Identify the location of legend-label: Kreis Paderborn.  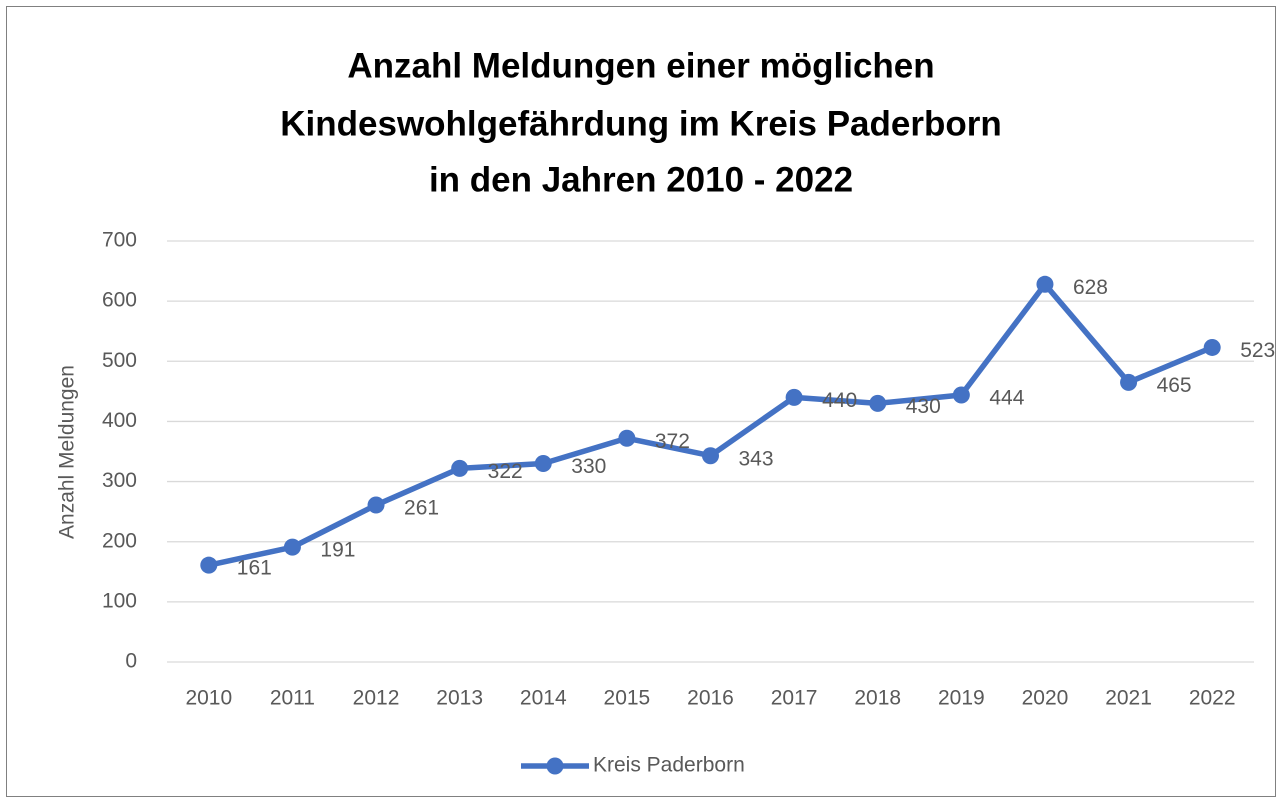
(669, 765).